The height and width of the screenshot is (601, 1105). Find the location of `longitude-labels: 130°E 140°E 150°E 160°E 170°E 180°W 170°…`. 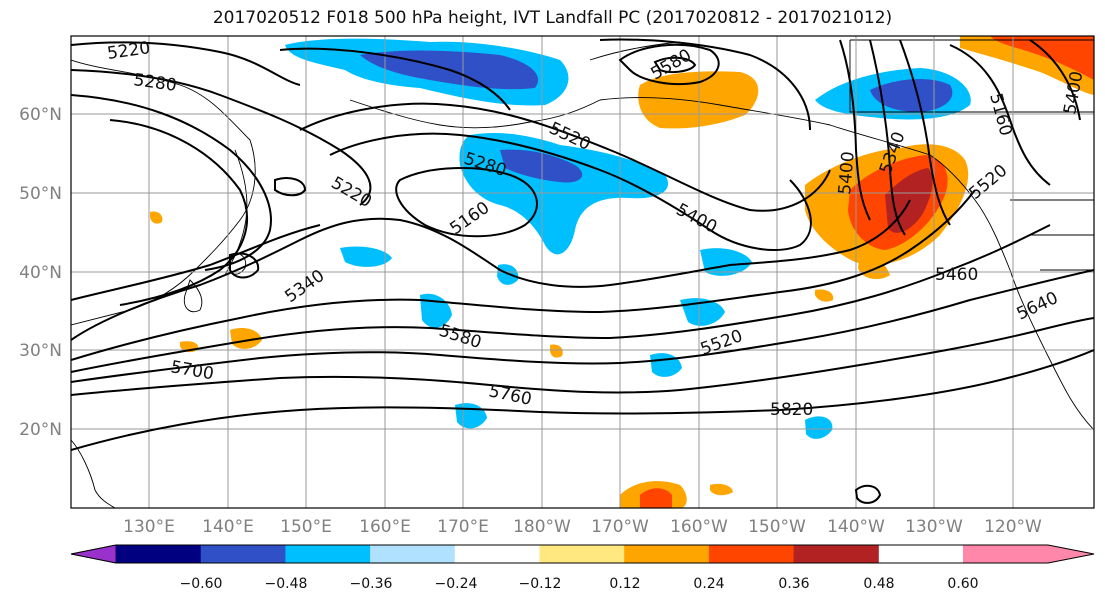

longitude-labels: 130°E 140°E 150°E 160°E 170°E 180°W 170°… is located at coordinates (582, 527).